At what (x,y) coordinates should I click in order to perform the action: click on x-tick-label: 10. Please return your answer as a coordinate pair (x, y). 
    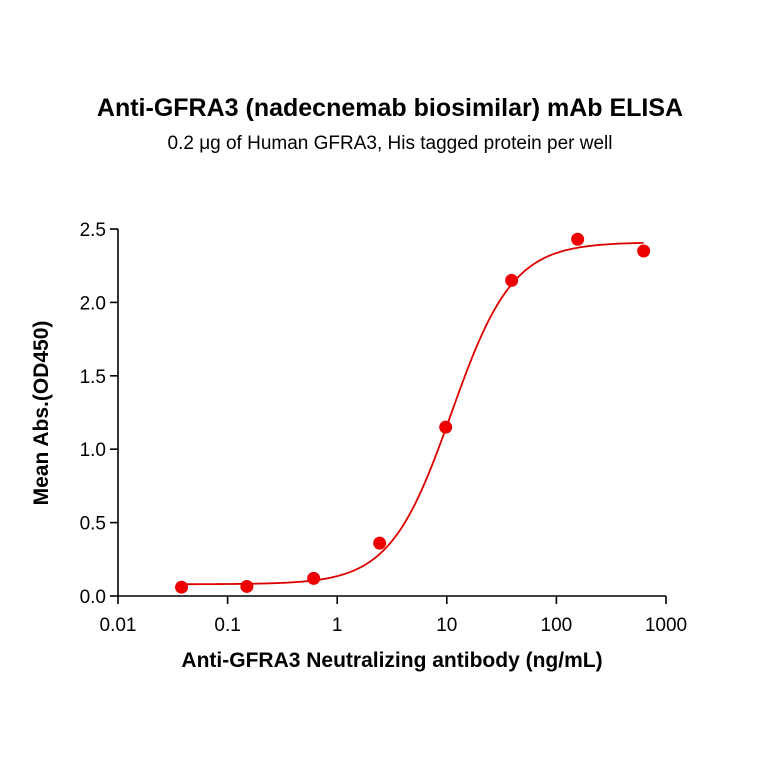
    Looking at the image, I should click on (446, 625).